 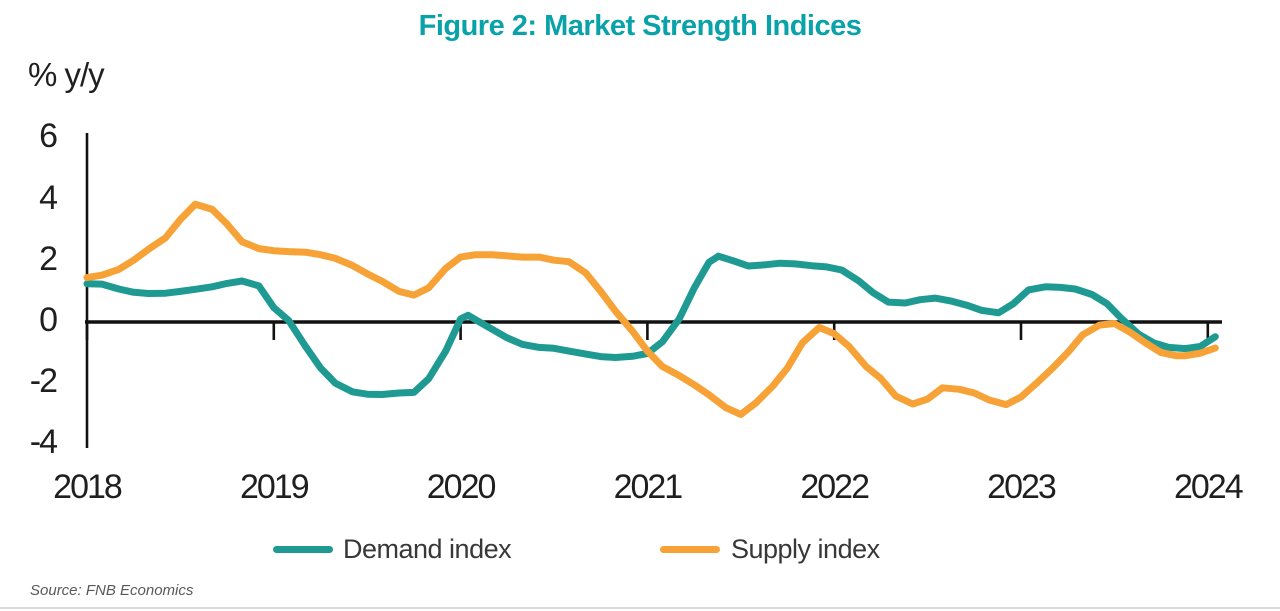 What do you see at coordinates (1208, 487) in the screenshot?
I see `x-axis-tick-label: 2024` at bounding box center [1208, 487].